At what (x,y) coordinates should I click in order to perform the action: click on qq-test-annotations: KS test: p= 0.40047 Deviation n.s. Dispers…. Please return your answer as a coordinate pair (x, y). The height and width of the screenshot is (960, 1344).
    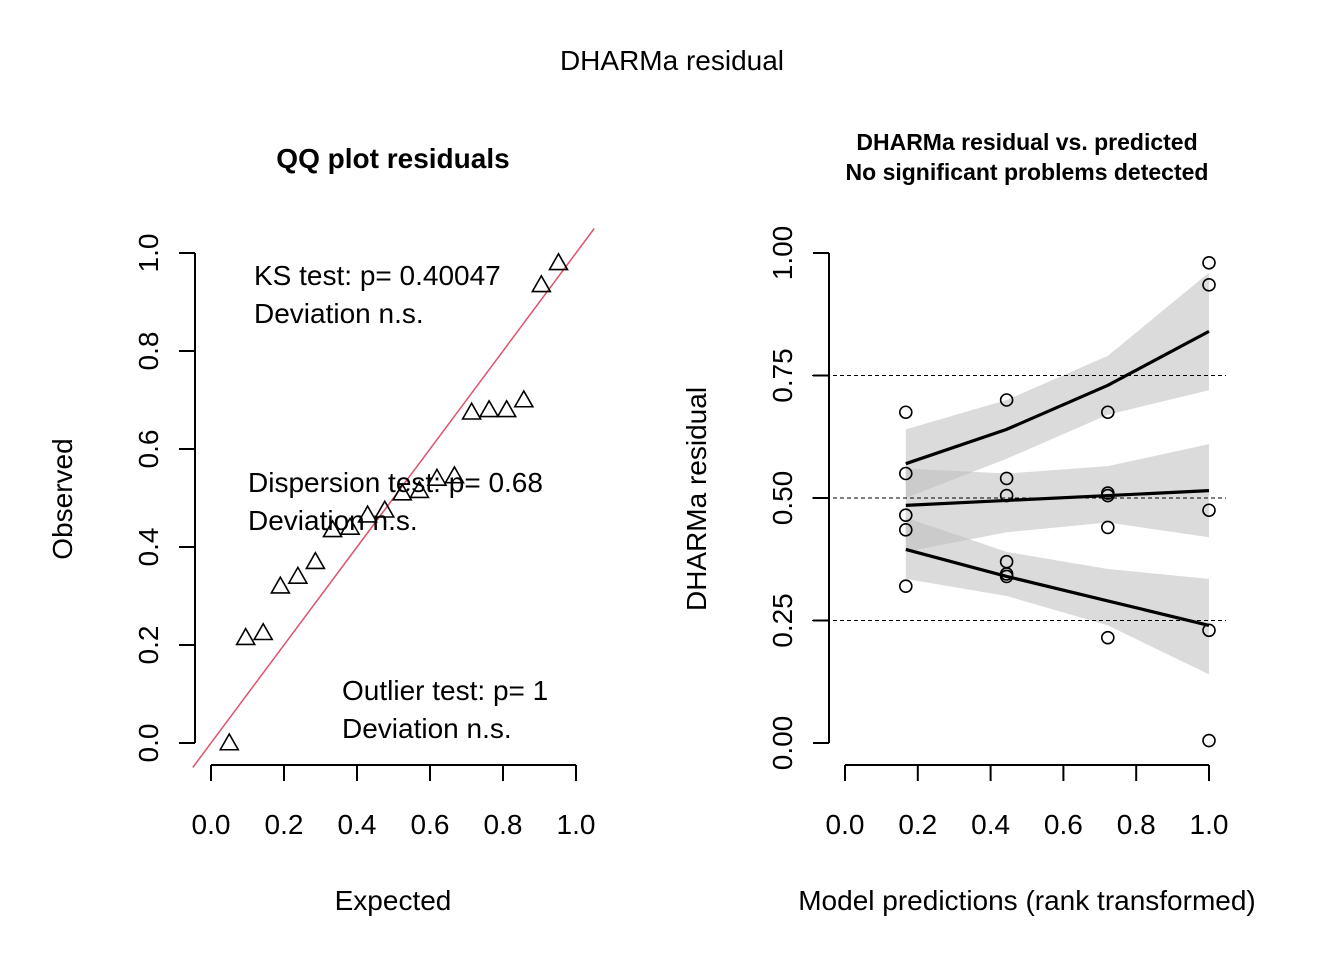
    Looking at the image, I should click on (398, 502).